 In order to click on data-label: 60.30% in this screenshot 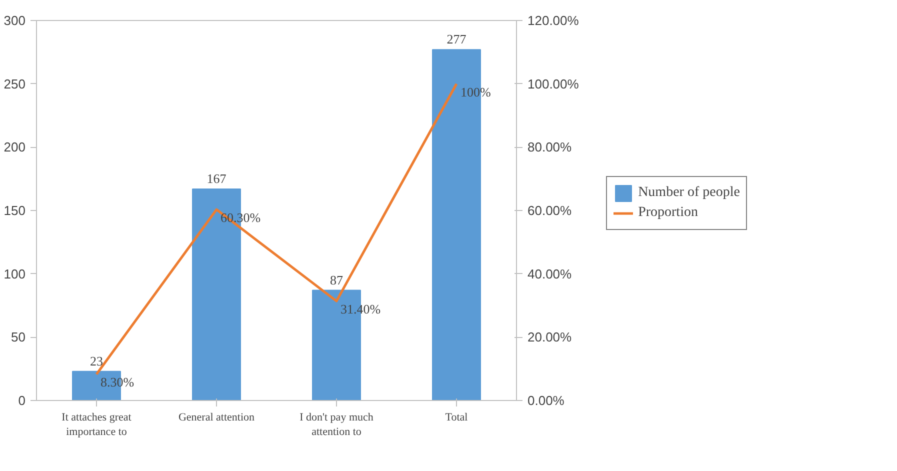, I will do `click(240, 218)`.